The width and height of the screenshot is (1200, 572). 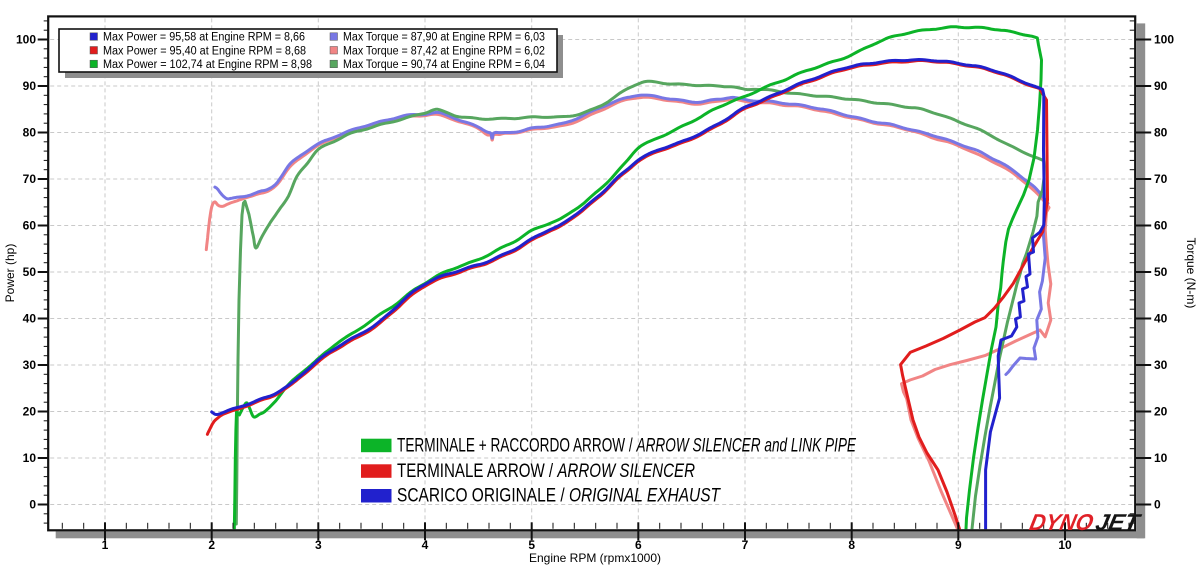 I want to click on svg-text: 6, so click(x=638, y=545).